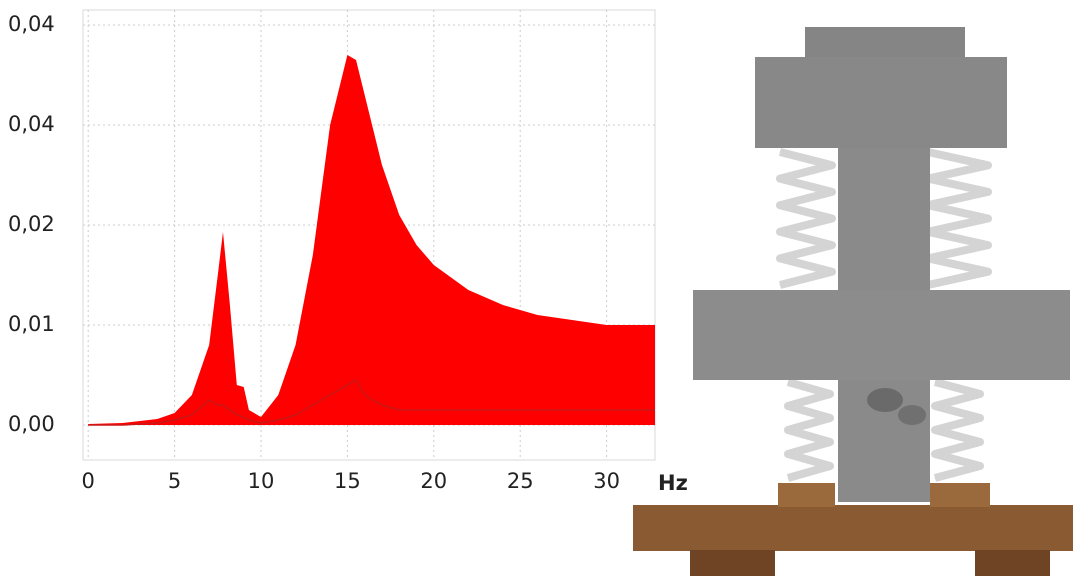 The image size is (1073, 580). Describe the element at coordinates (853, 528) in the screenshot. I see `wood-base` at that location.